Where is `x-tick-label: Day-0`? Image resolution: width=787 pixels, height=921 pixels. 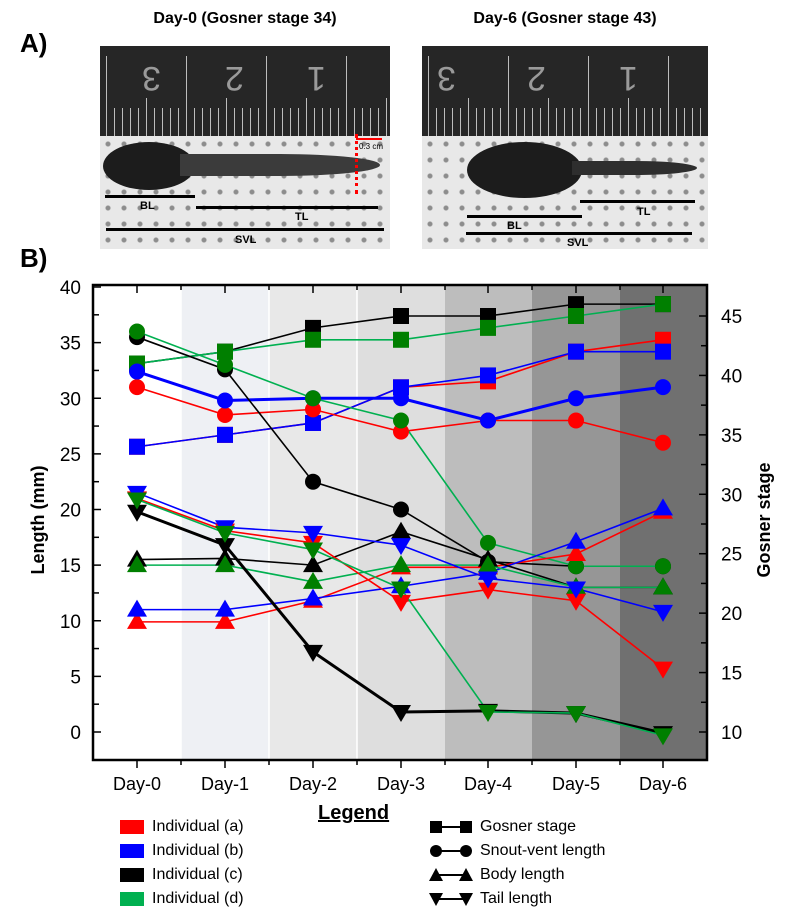 x-tick-label: Day-0 is located at coordinates (137, 784).